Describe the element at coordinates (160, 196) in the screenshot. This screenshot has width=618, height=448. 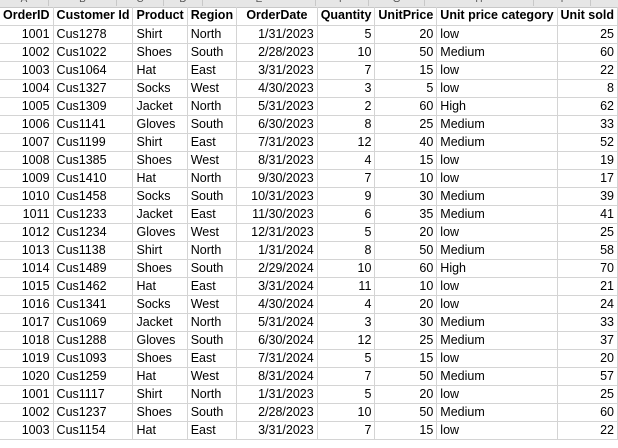
I see `cell-product: Socks` at that location.